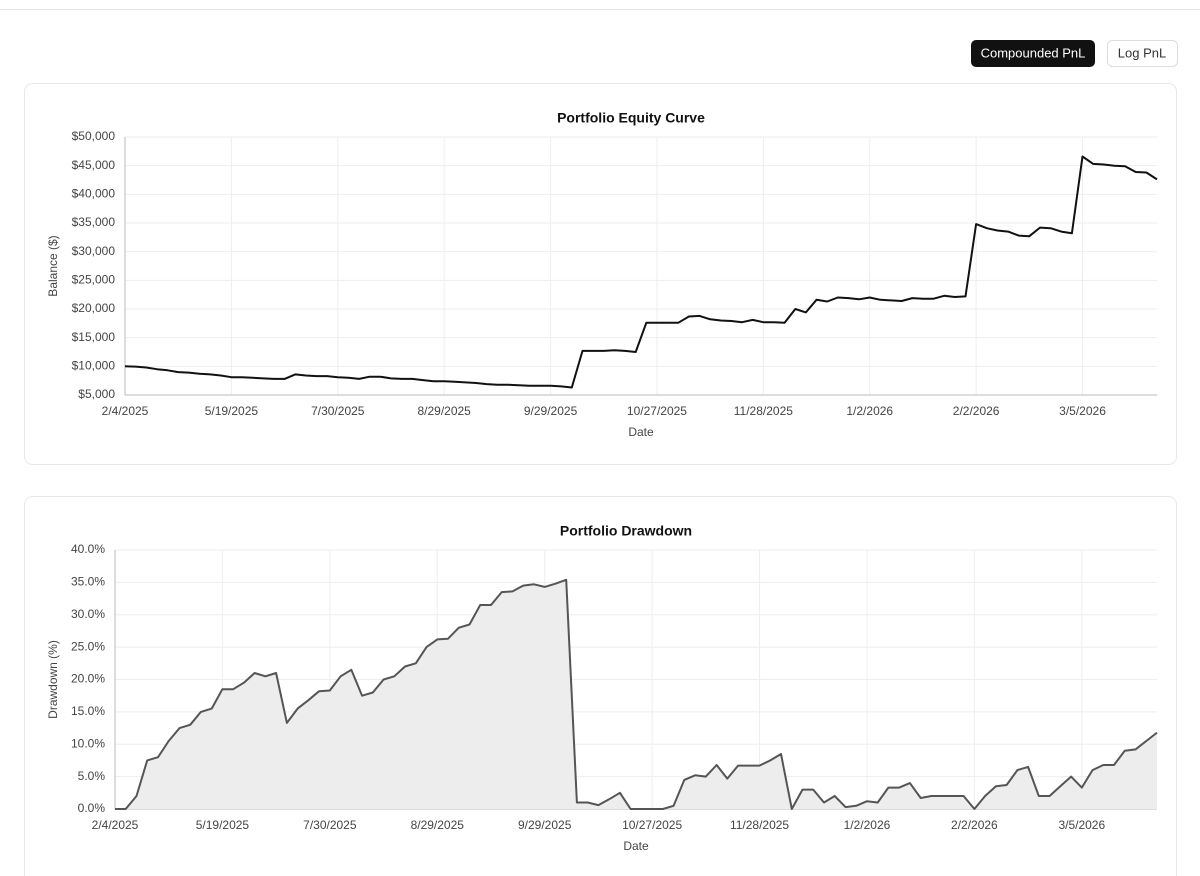  Describe the element at coordinates (94, 366) in the screenshot. I see `y-tick-label: $10,000` at that location.